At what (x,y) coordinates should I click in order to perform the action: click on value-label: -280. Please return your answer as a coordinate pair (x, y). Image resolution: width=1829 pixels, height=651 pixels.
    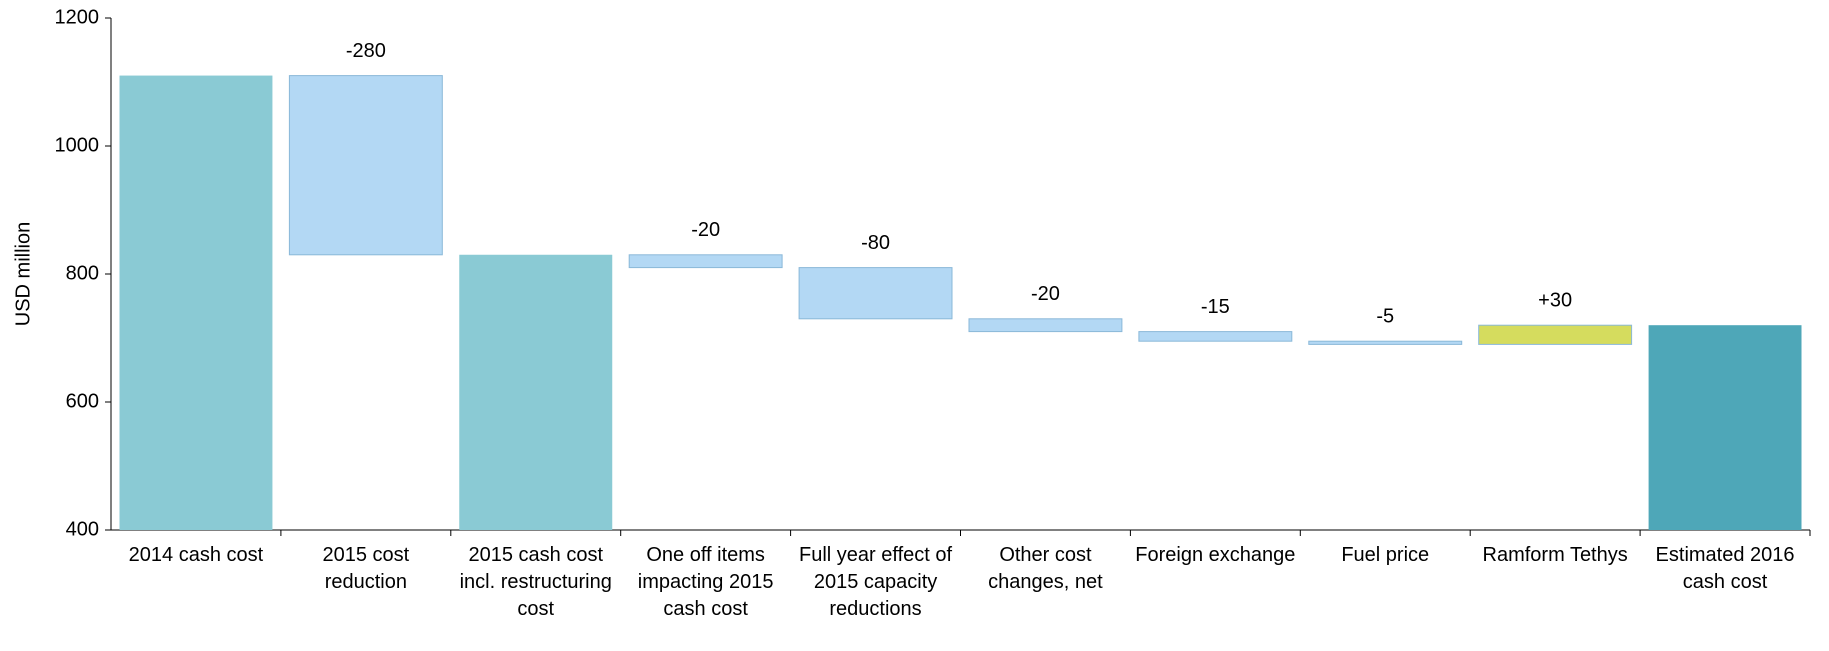
    Looking at the image, I should click on (366, 51).